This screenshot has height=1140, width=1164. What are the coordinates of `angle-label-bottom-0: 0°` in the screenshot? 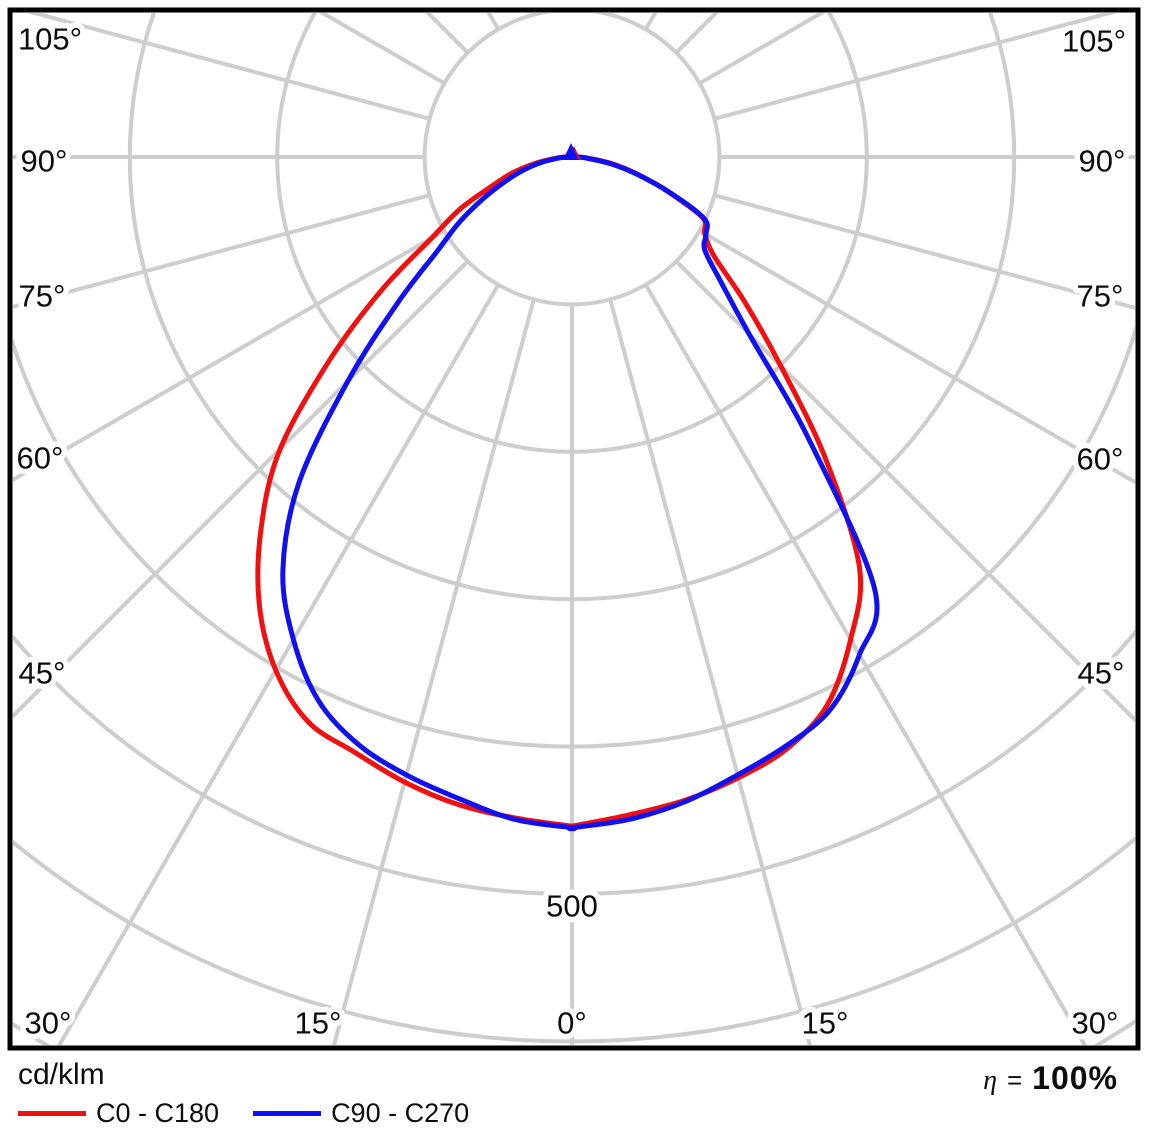 It's located at (572, 1023).